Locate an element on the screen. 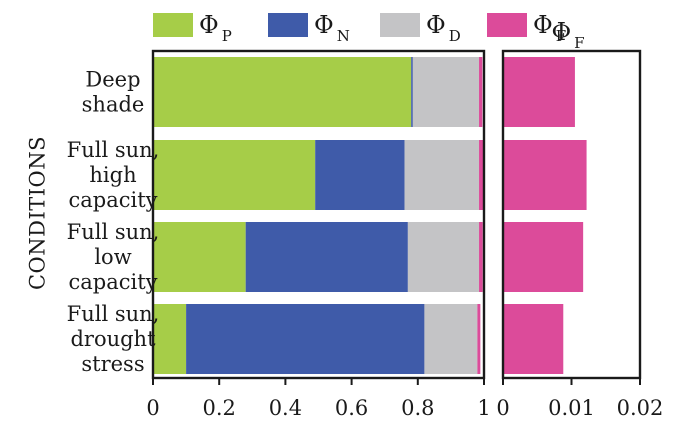 The height and width of the screenshot is (430, 677). category-label: low is located at coordinates (112, 257).